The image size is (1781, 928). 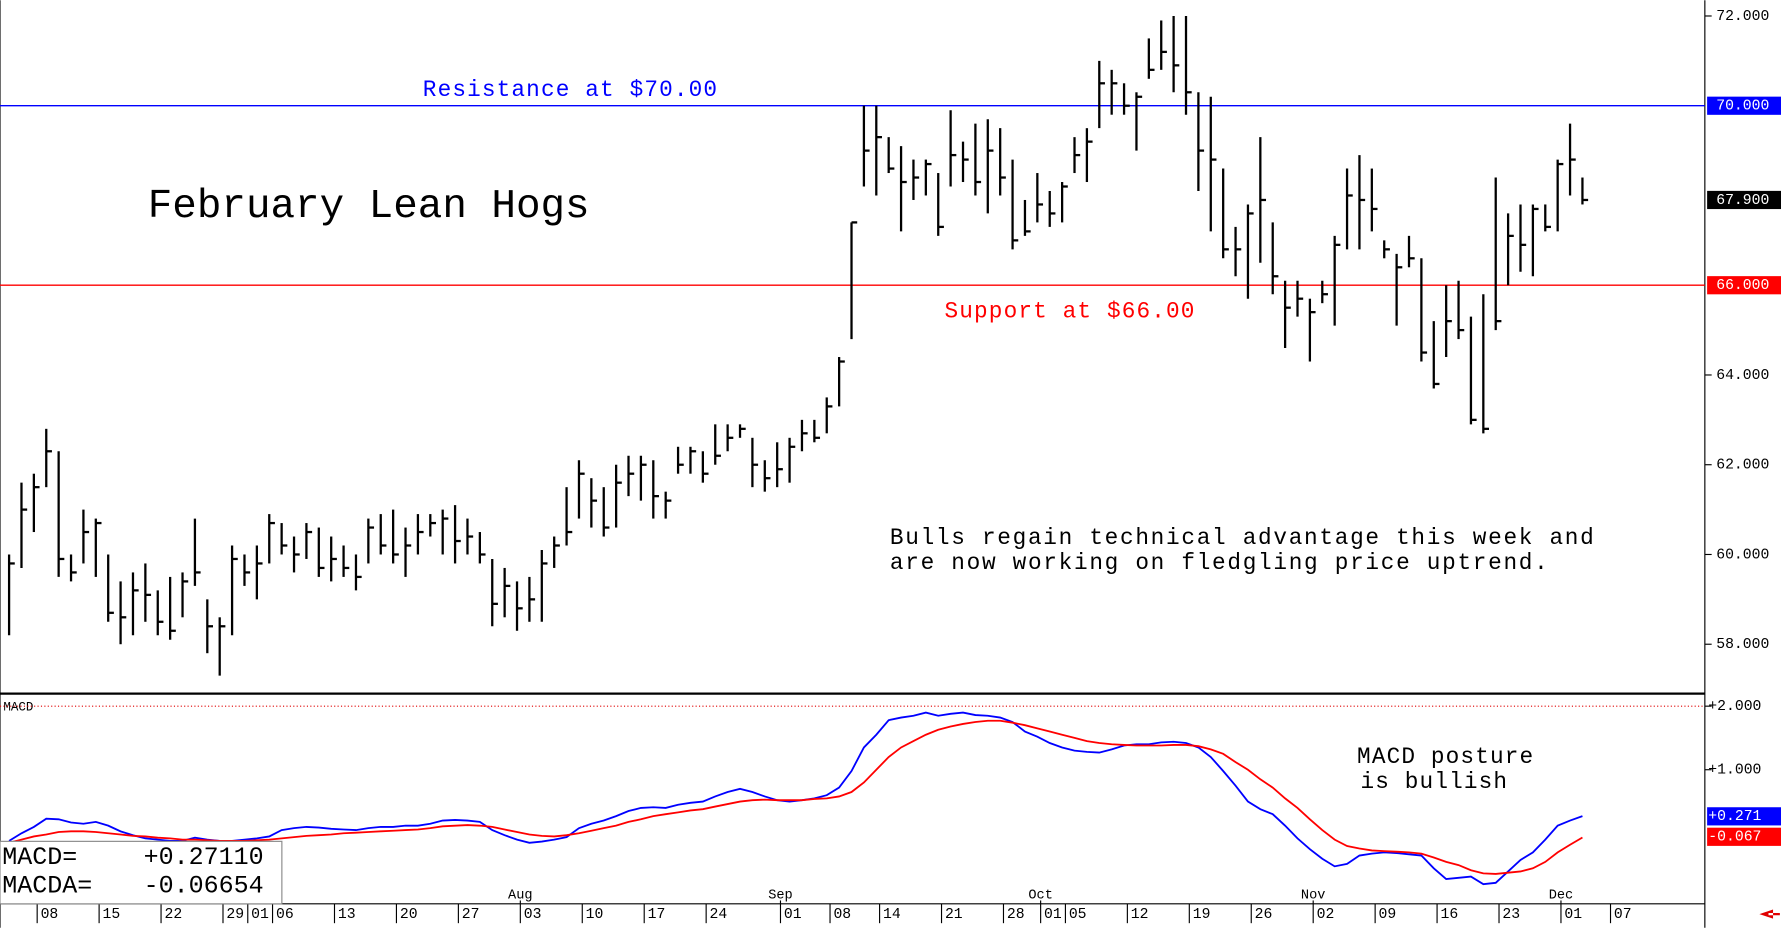 I want to click on y-tick-label: 60.000, so click(x=1742, y=555).